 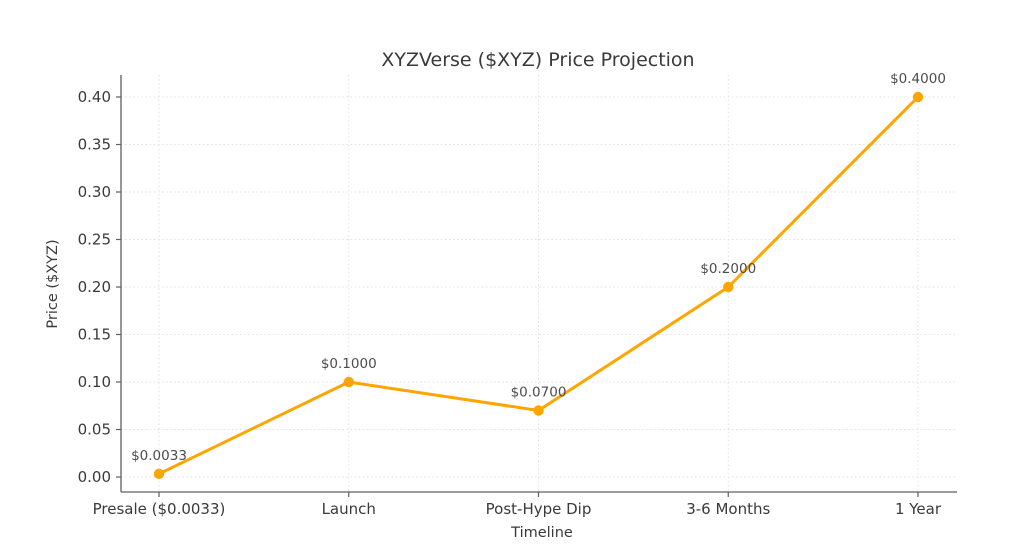 What do you see at coordinates (94, 240) in the screenshot?
I see `y-tick-label: 0.25` at bounding box center [94, 240].